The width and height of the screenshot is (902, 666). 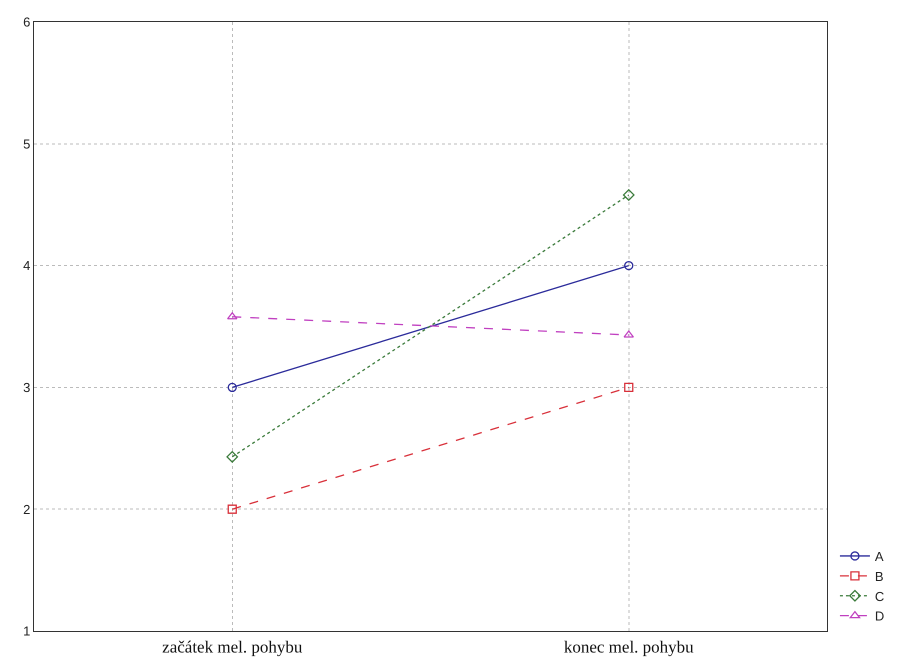 What do you see at coordinates (879, 576) in the screenshot?
I see `legend-label: B` at bounding box center [879, 576].